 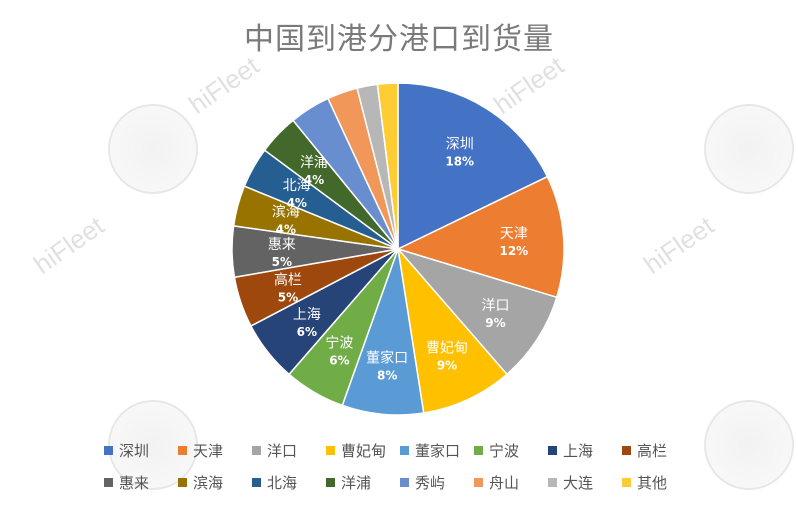 I want to click on legend-item: 宁波, so click(x=511, y=450).